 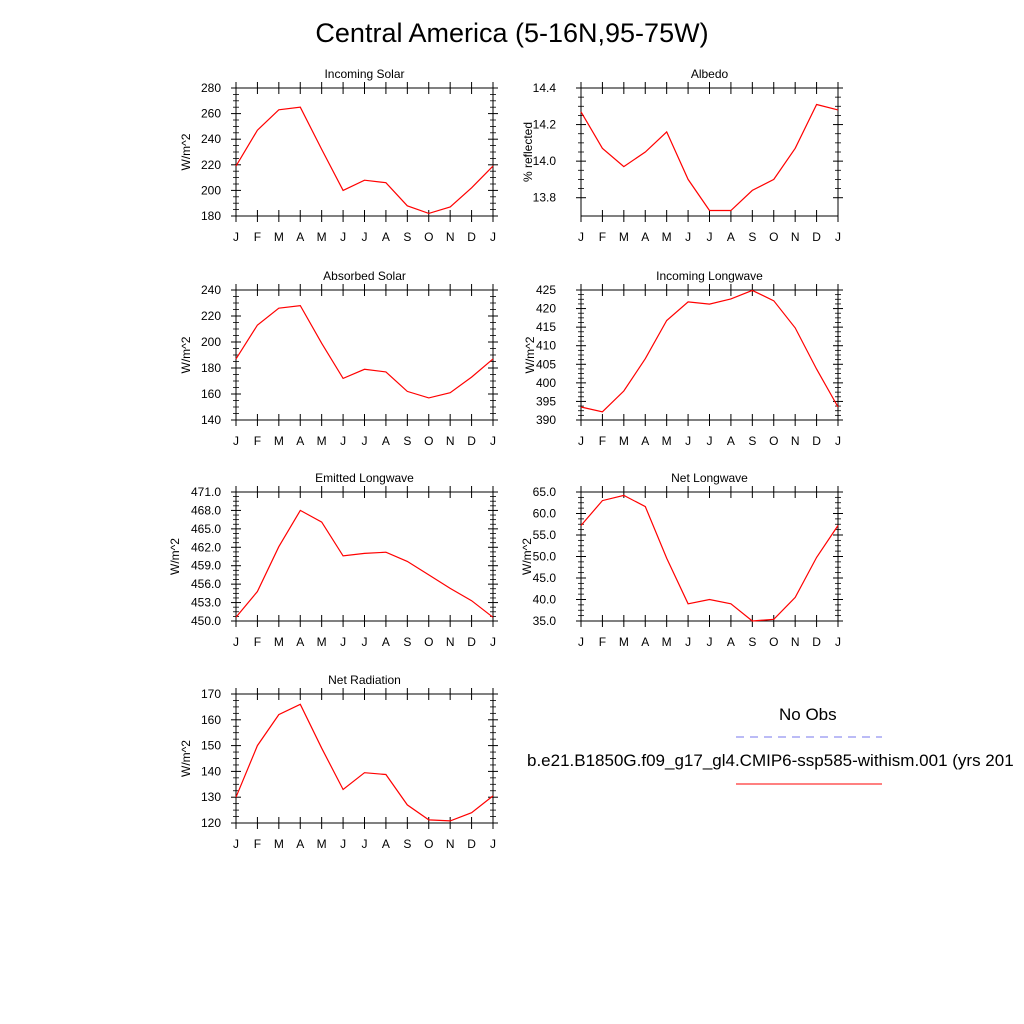 What do you see at coordinates (206, 584) in the screenshot?
I see `y-tick-label: 456.0` at bounding box center [206, 584].